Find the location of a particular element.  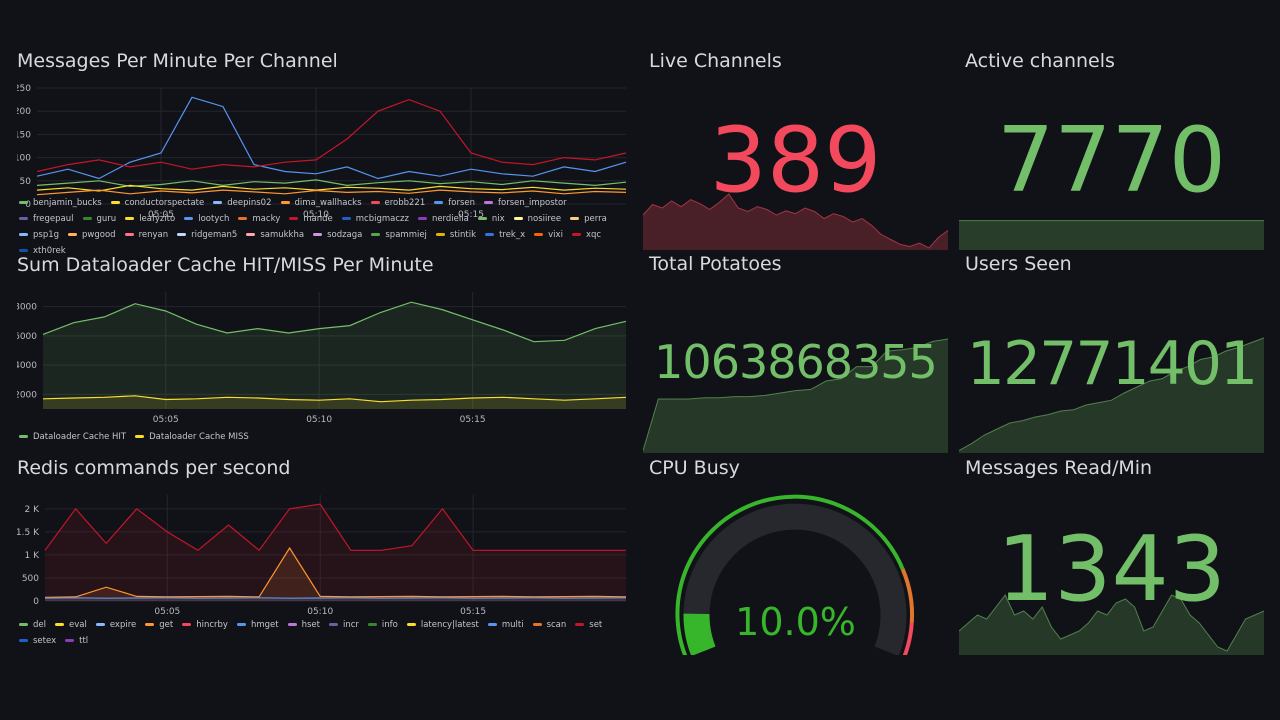

legend-item: sodzaga is located at coordinates (337, 235).